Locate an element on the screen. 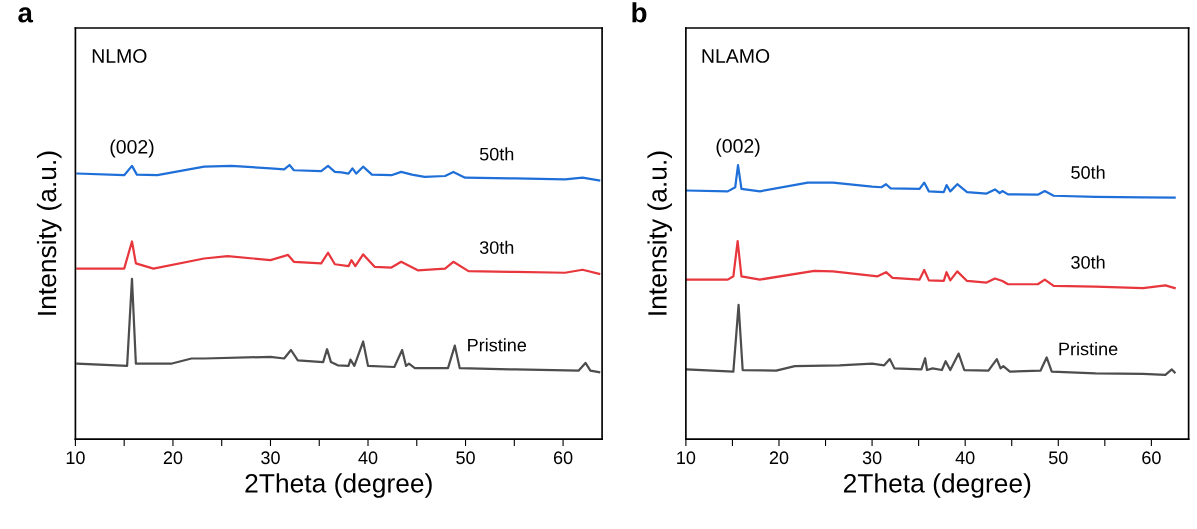 The image size is (1197, 529). chart-title: NLMO is located at coordinates (119, 56).